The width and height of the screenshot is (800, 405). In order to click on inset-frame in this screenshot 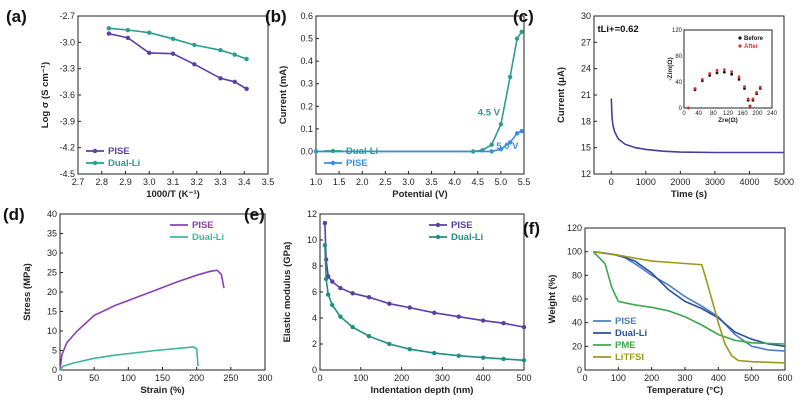, I will do `click(728, 69)`.